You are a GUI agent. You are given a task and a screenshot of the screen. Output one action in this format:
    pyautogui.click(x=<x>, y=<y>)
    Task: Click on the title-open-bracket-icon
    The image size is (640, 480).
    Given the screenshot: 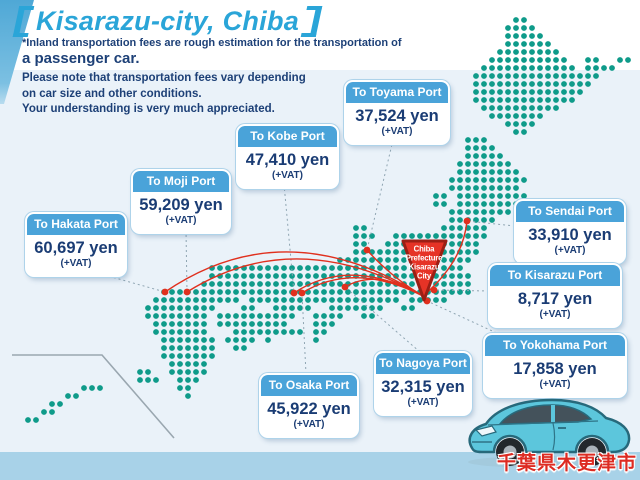 What is the action you would take?
    pyautogui.click(x=23, y=21)
    